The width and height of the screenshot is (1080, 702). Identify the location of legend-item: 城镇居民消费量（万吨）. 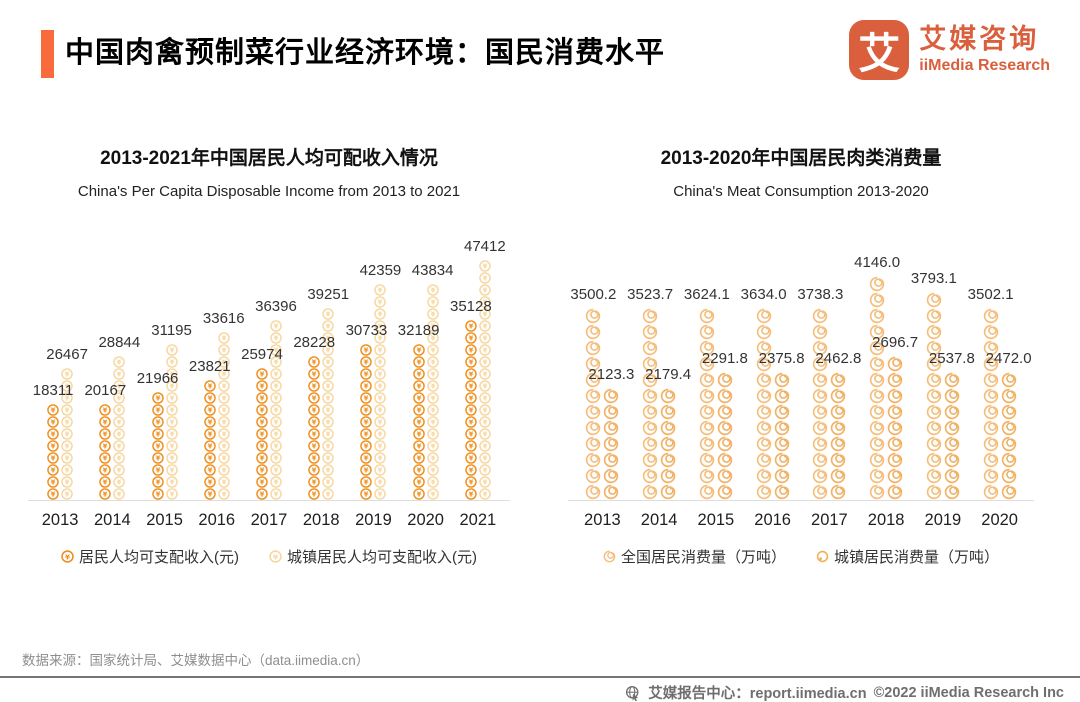
(907, 556).